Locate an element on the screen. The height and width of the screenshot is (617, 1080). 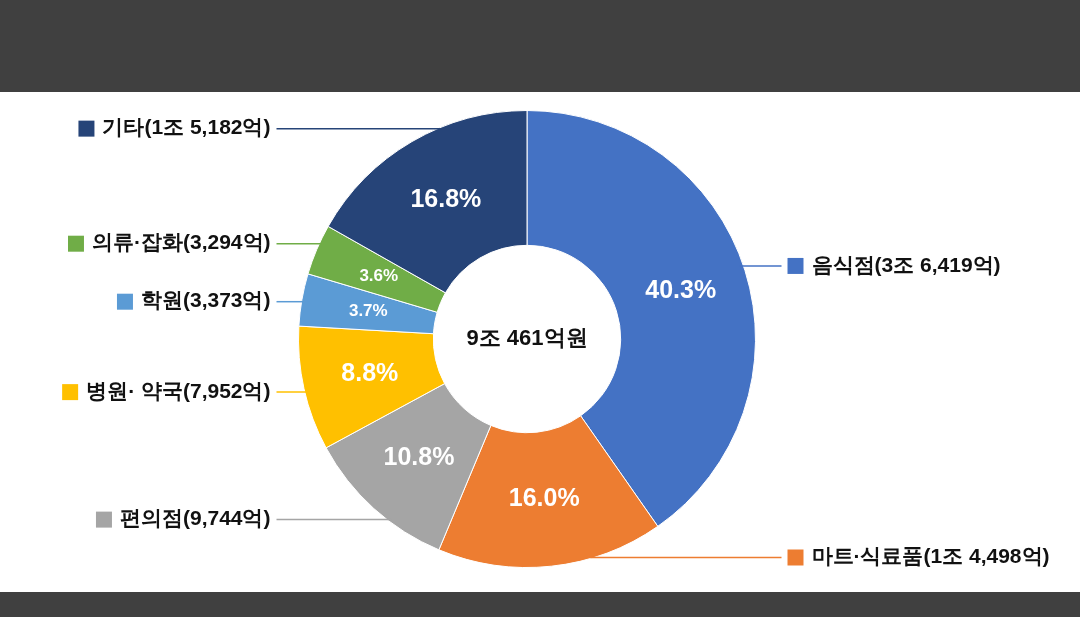
legend-label: 마트·식료품(1조 4,498억) is located at coordinates (930, 556).